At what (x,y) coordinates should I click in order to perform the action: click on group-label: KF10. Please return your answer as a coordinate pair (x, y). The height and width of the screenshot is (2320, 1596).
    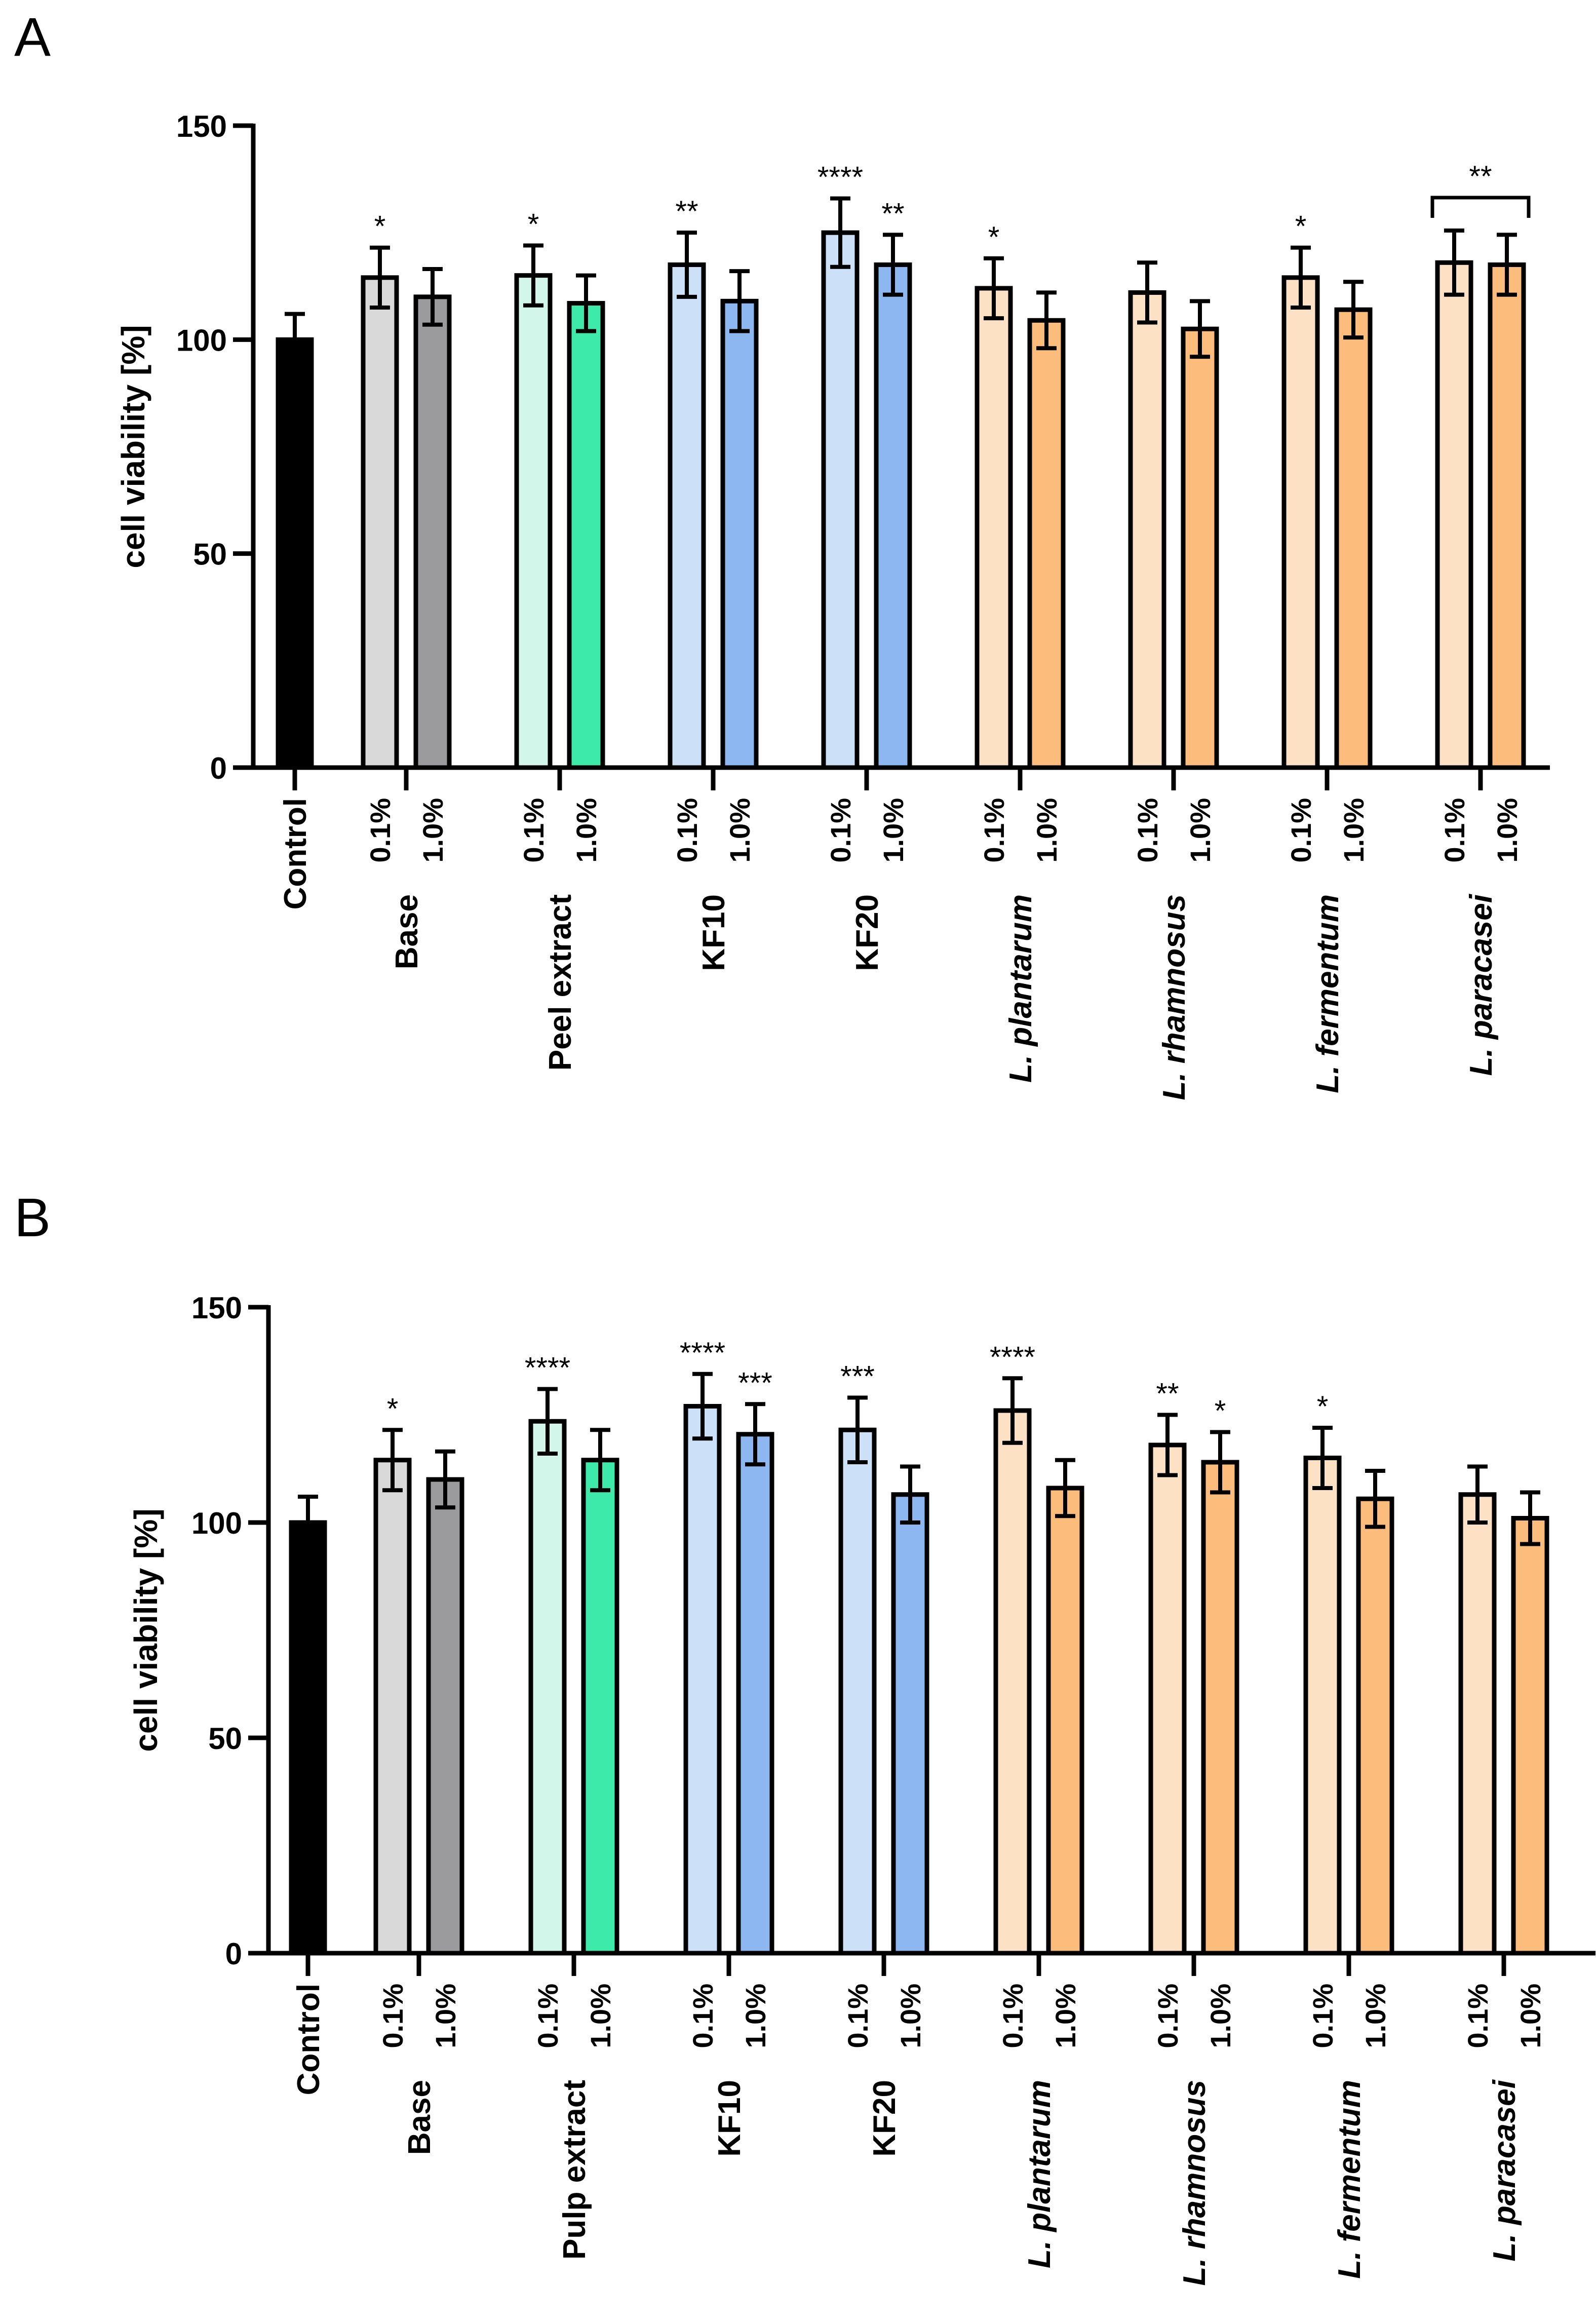
    Looking at the image, I should click on (729, 2118).